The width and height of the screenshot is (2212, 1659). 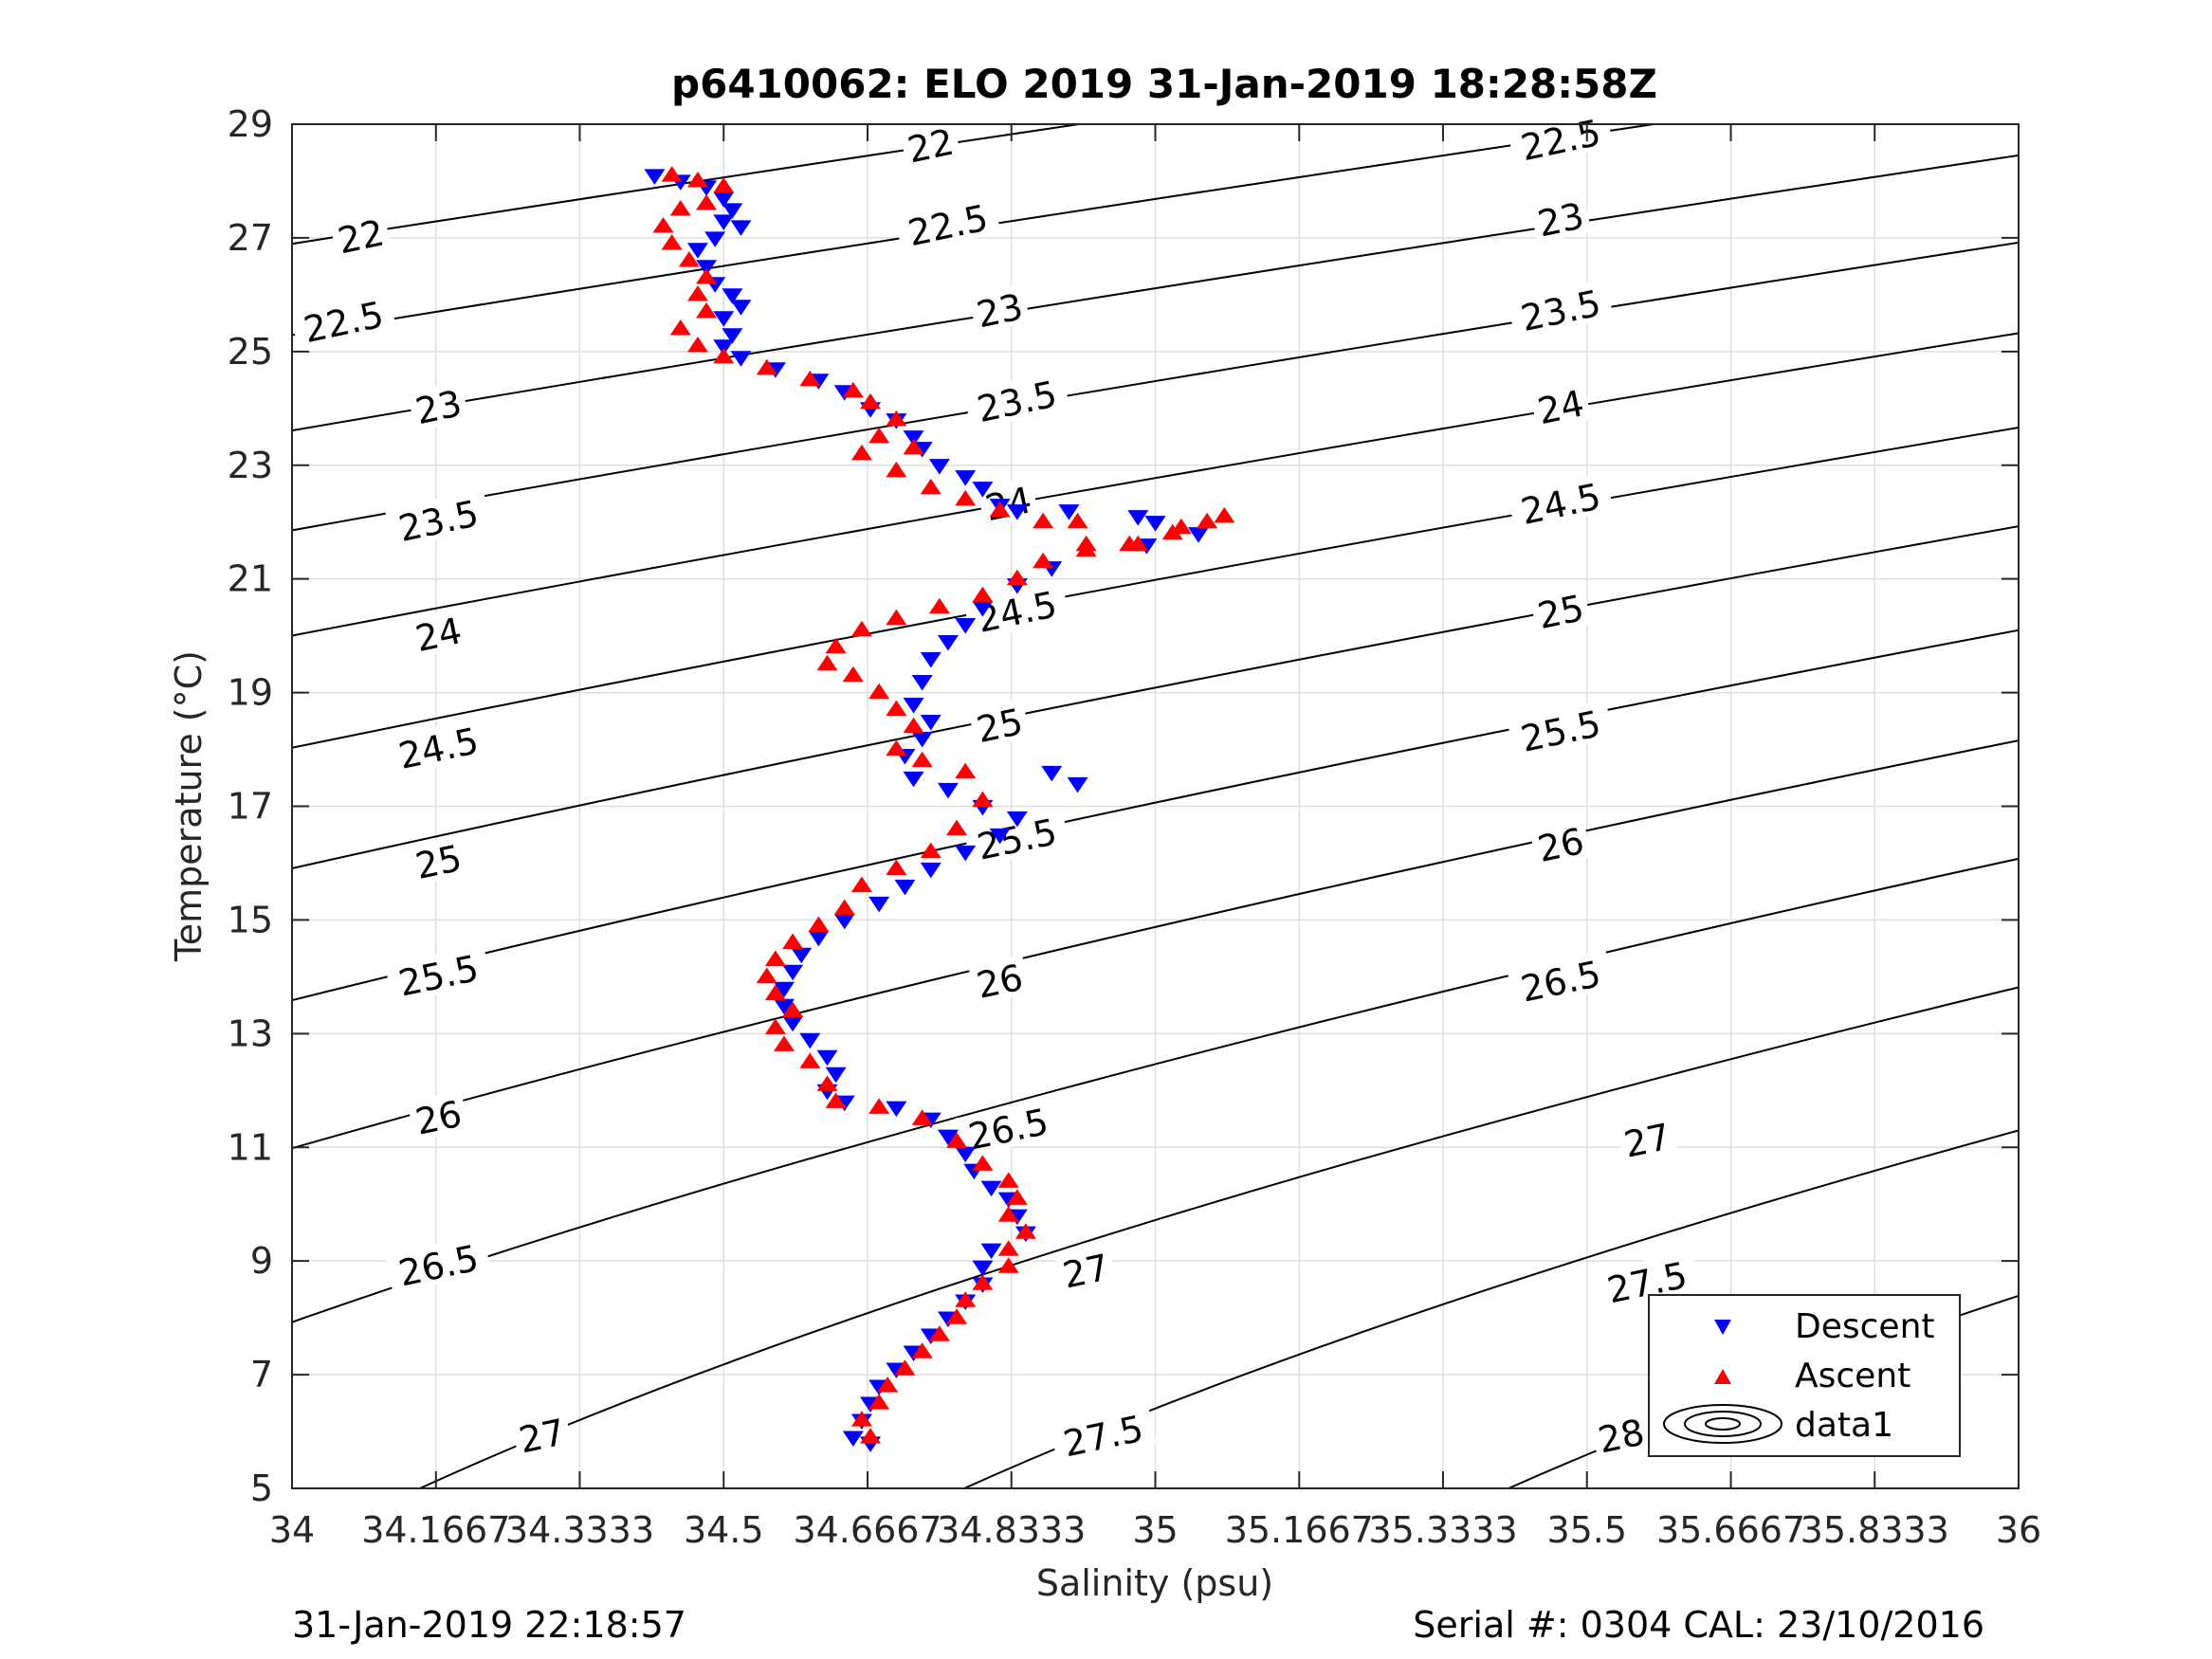 I want to click on x-tick-label: 36, so click(x=2018, y=1530).